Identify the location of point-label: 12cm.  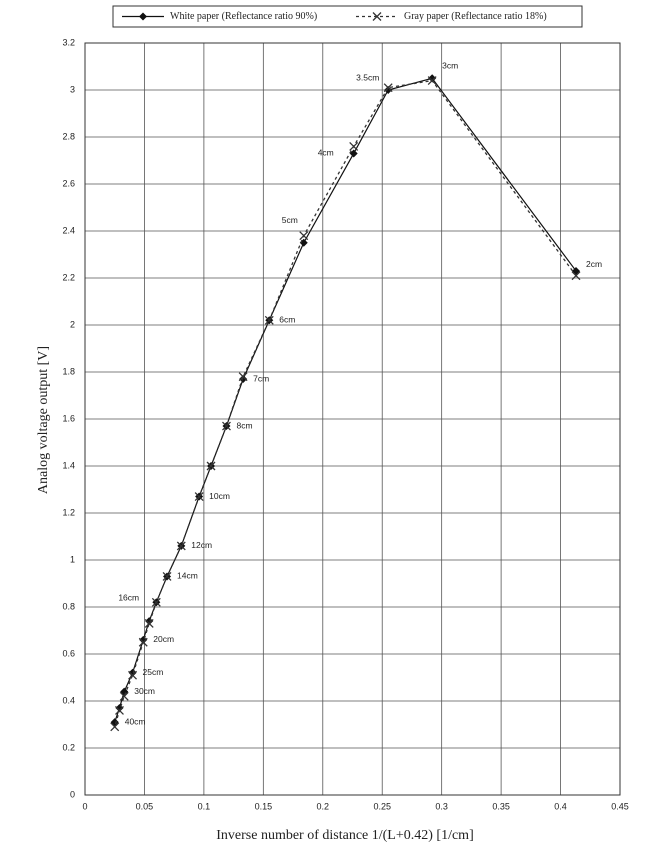
(201, 545).